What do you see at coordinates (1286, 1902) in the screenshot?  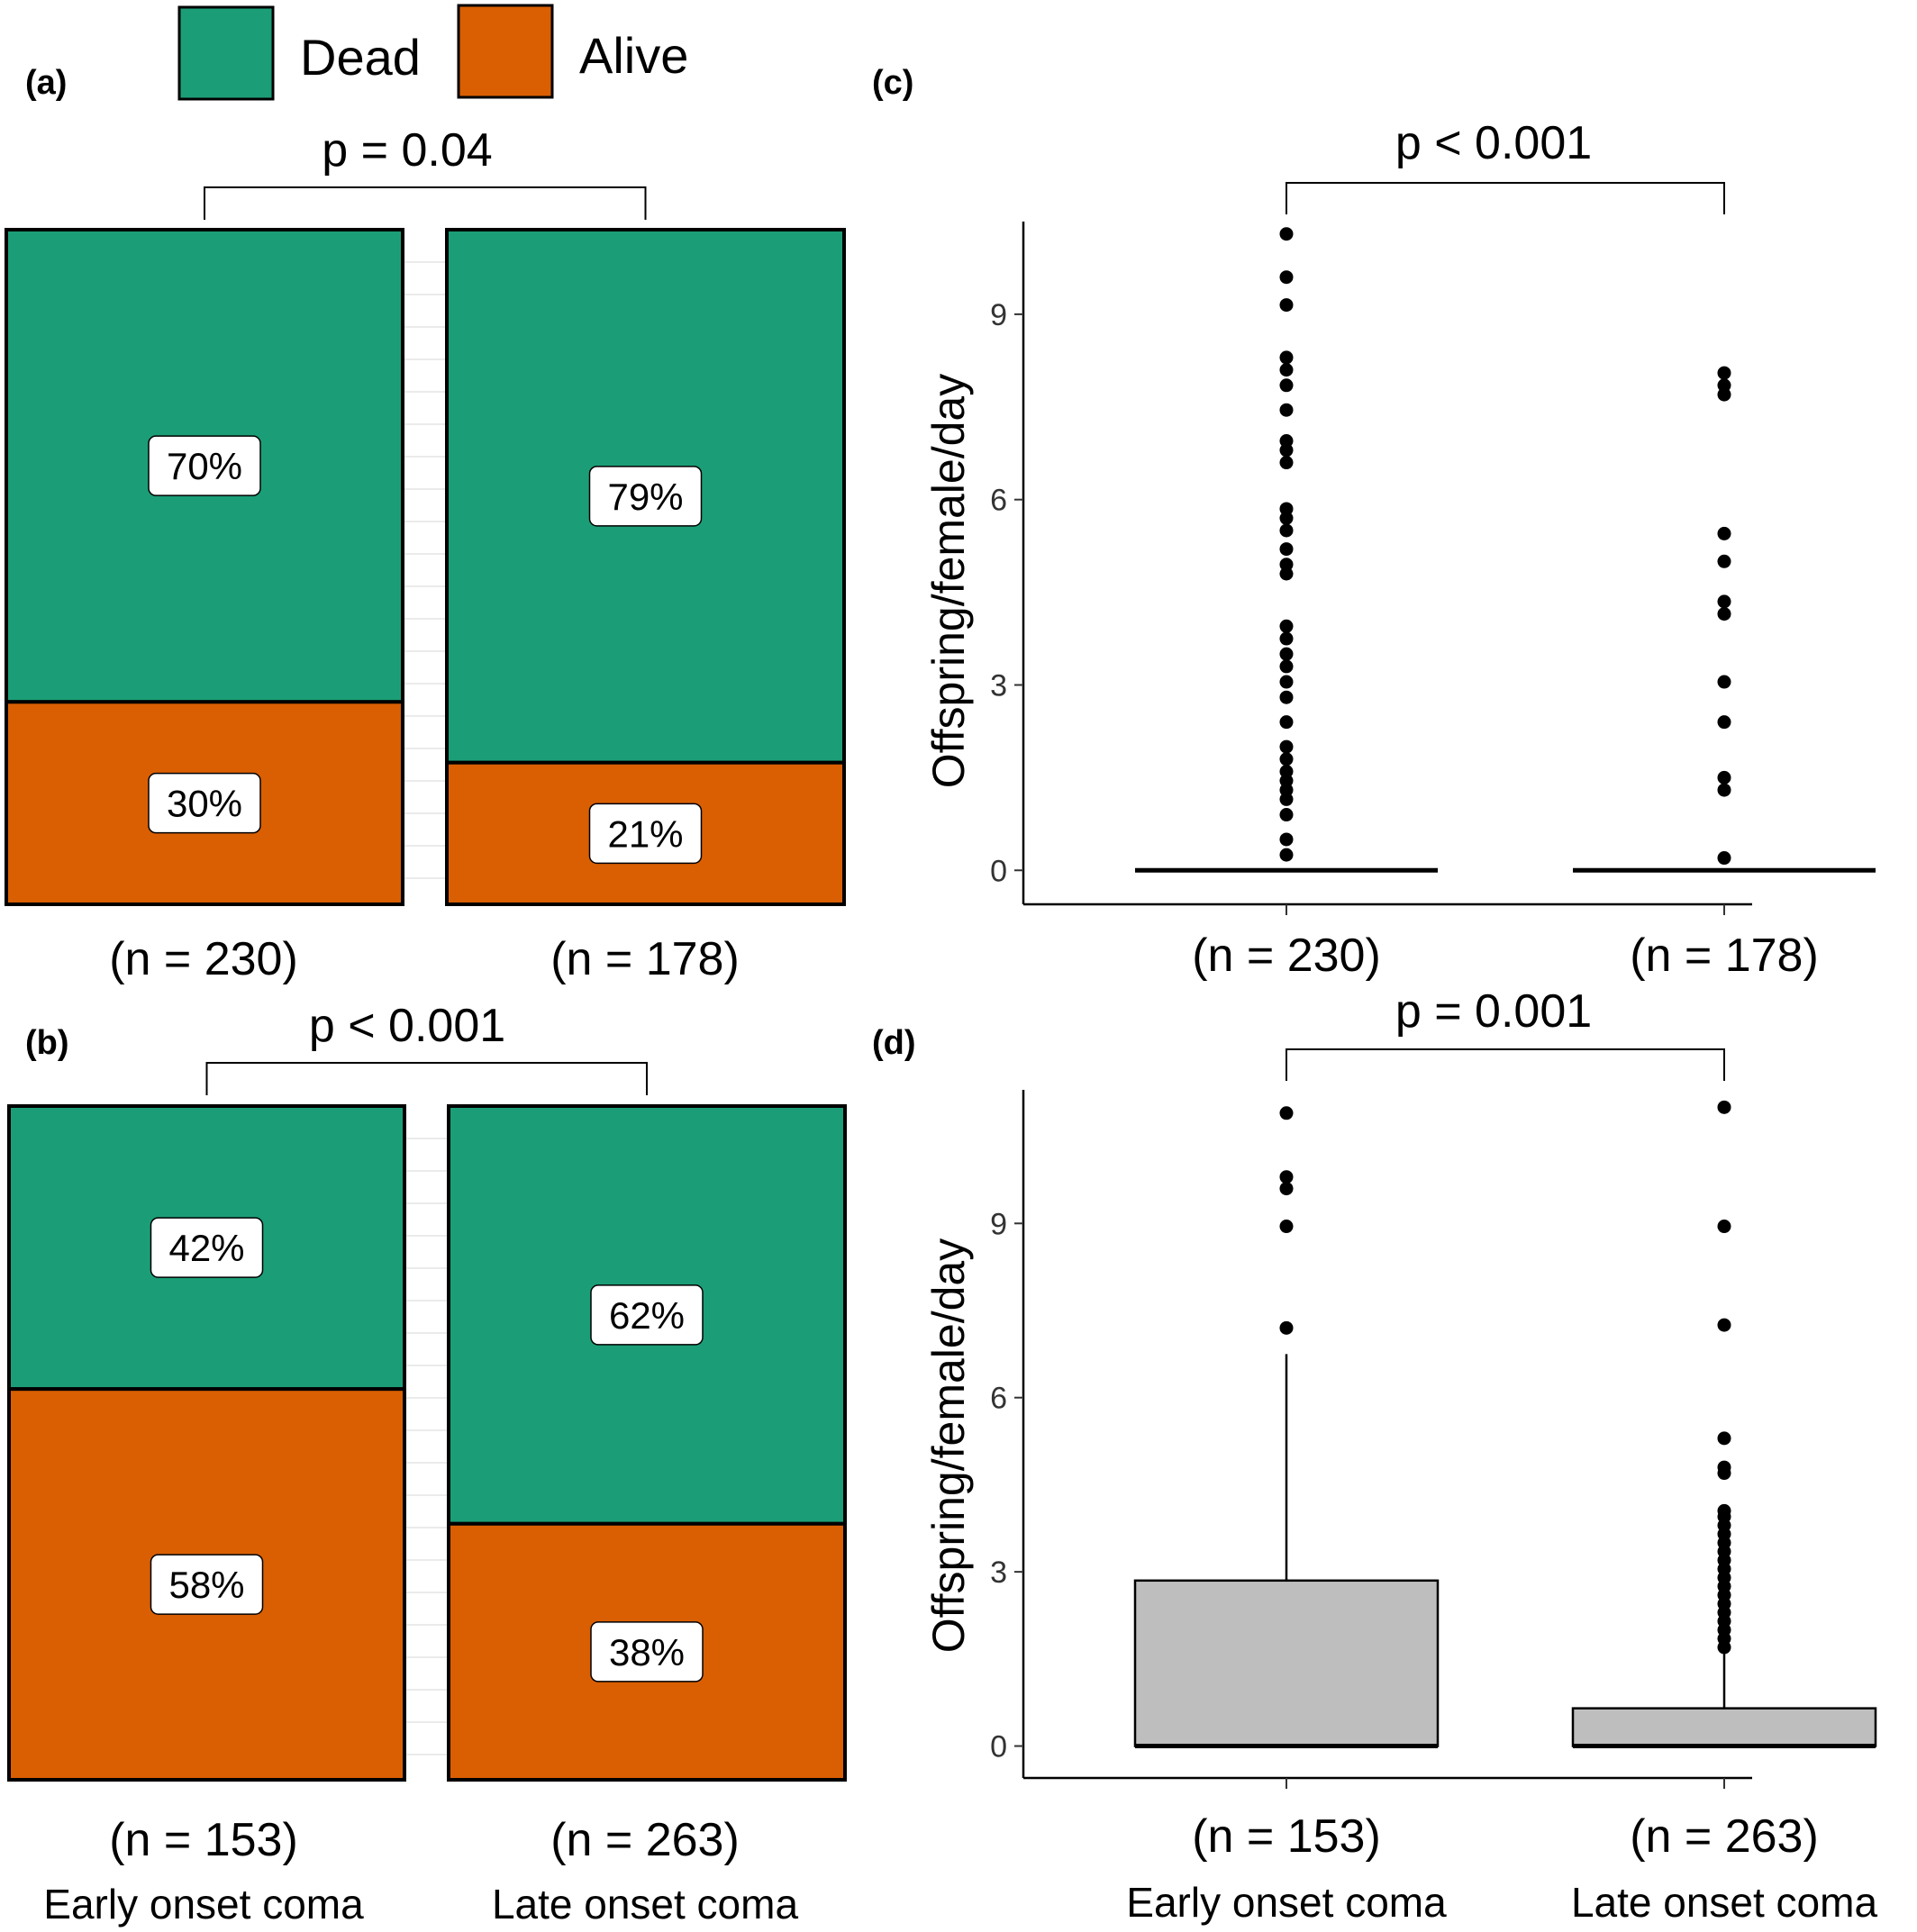 I see `panel-d-group-name-0: Early onset coma` at bounding box center [1286, 1902].